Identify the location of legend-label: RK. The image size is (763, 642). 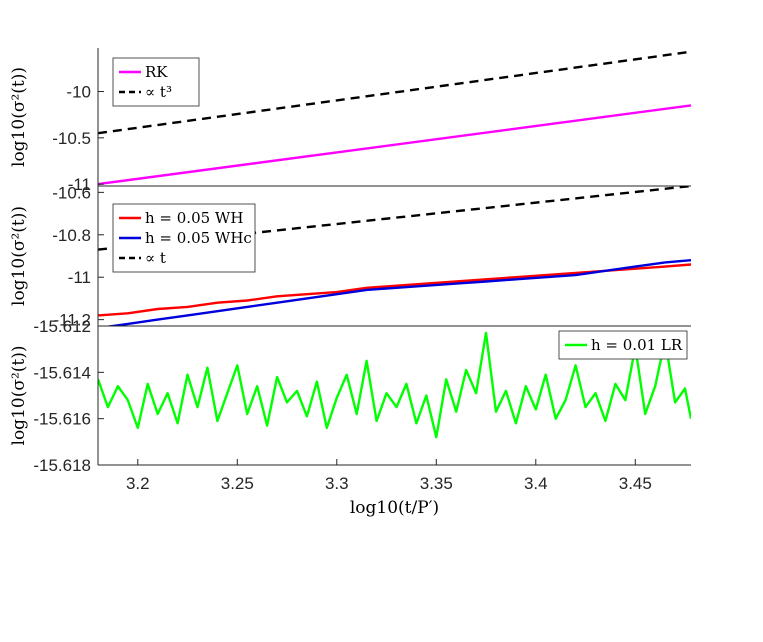
(156, 72).